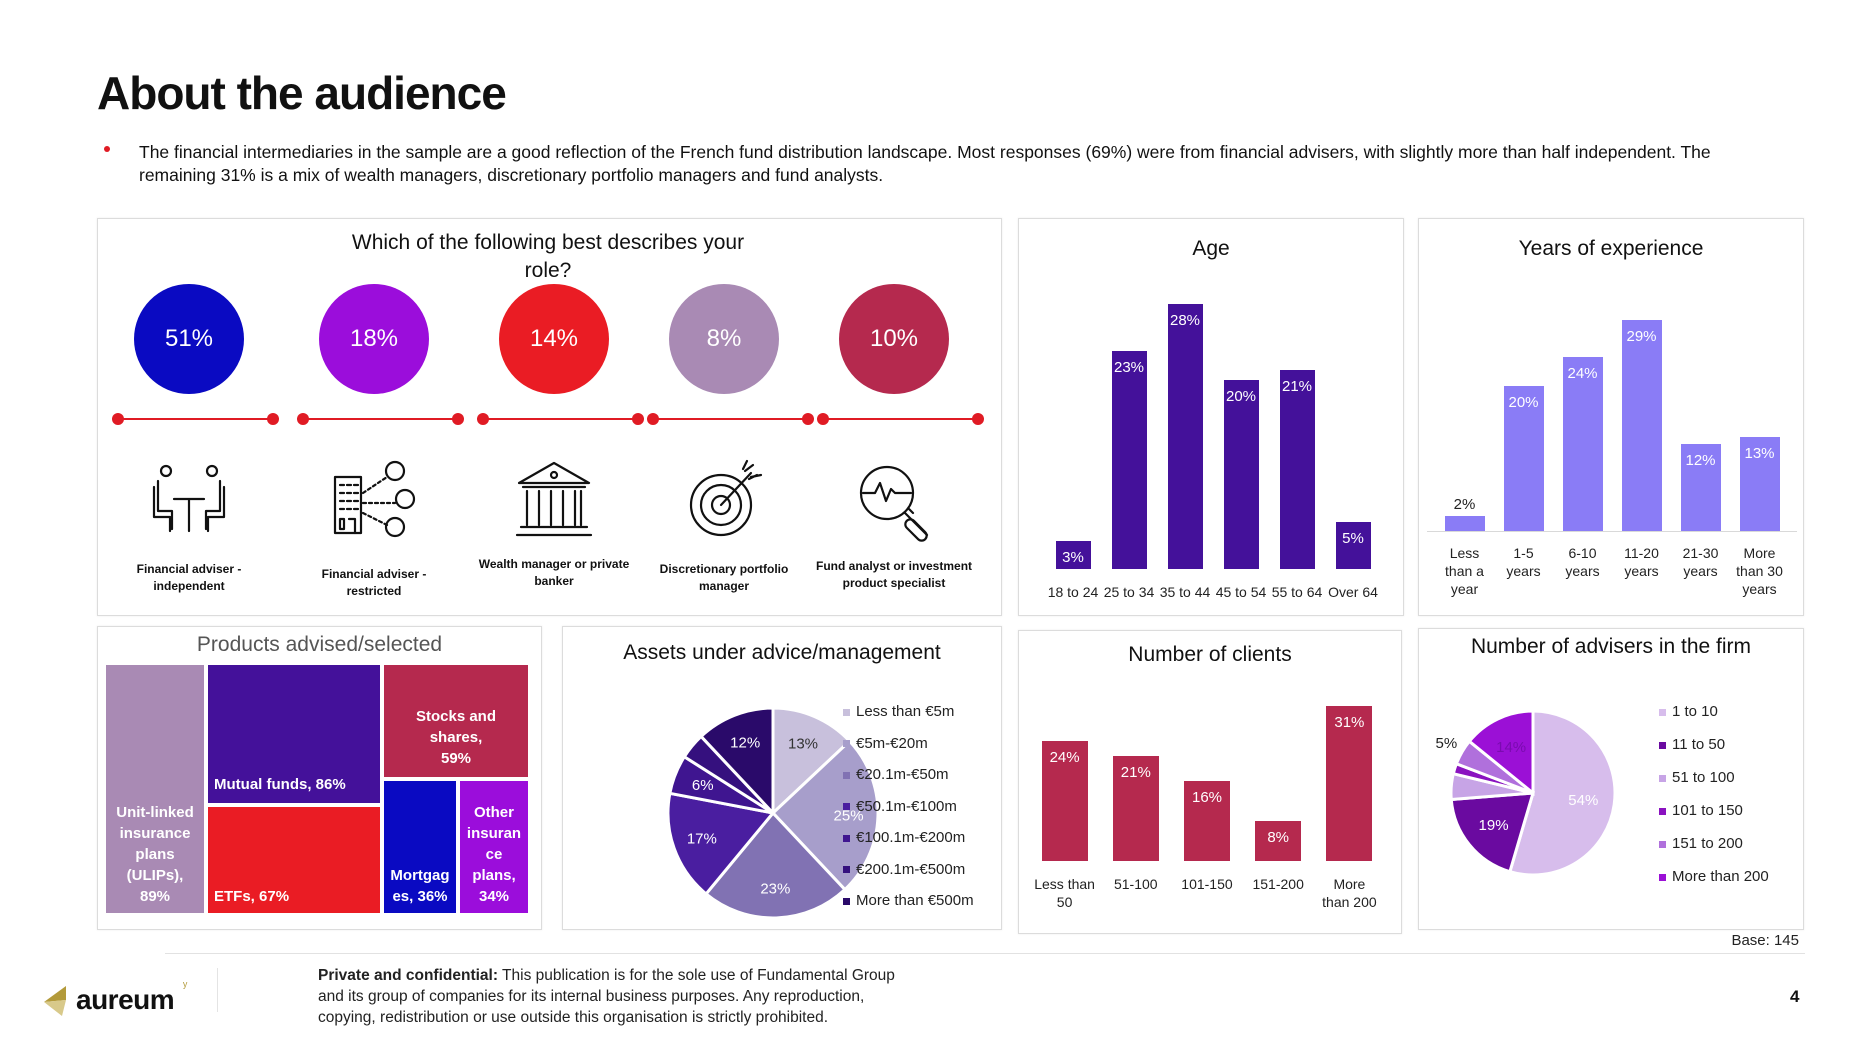  What do you see at coordinates (374, 339) in the screenshot?
I see `role-percentage-circle: 18%` at bounding box center [374, 339].